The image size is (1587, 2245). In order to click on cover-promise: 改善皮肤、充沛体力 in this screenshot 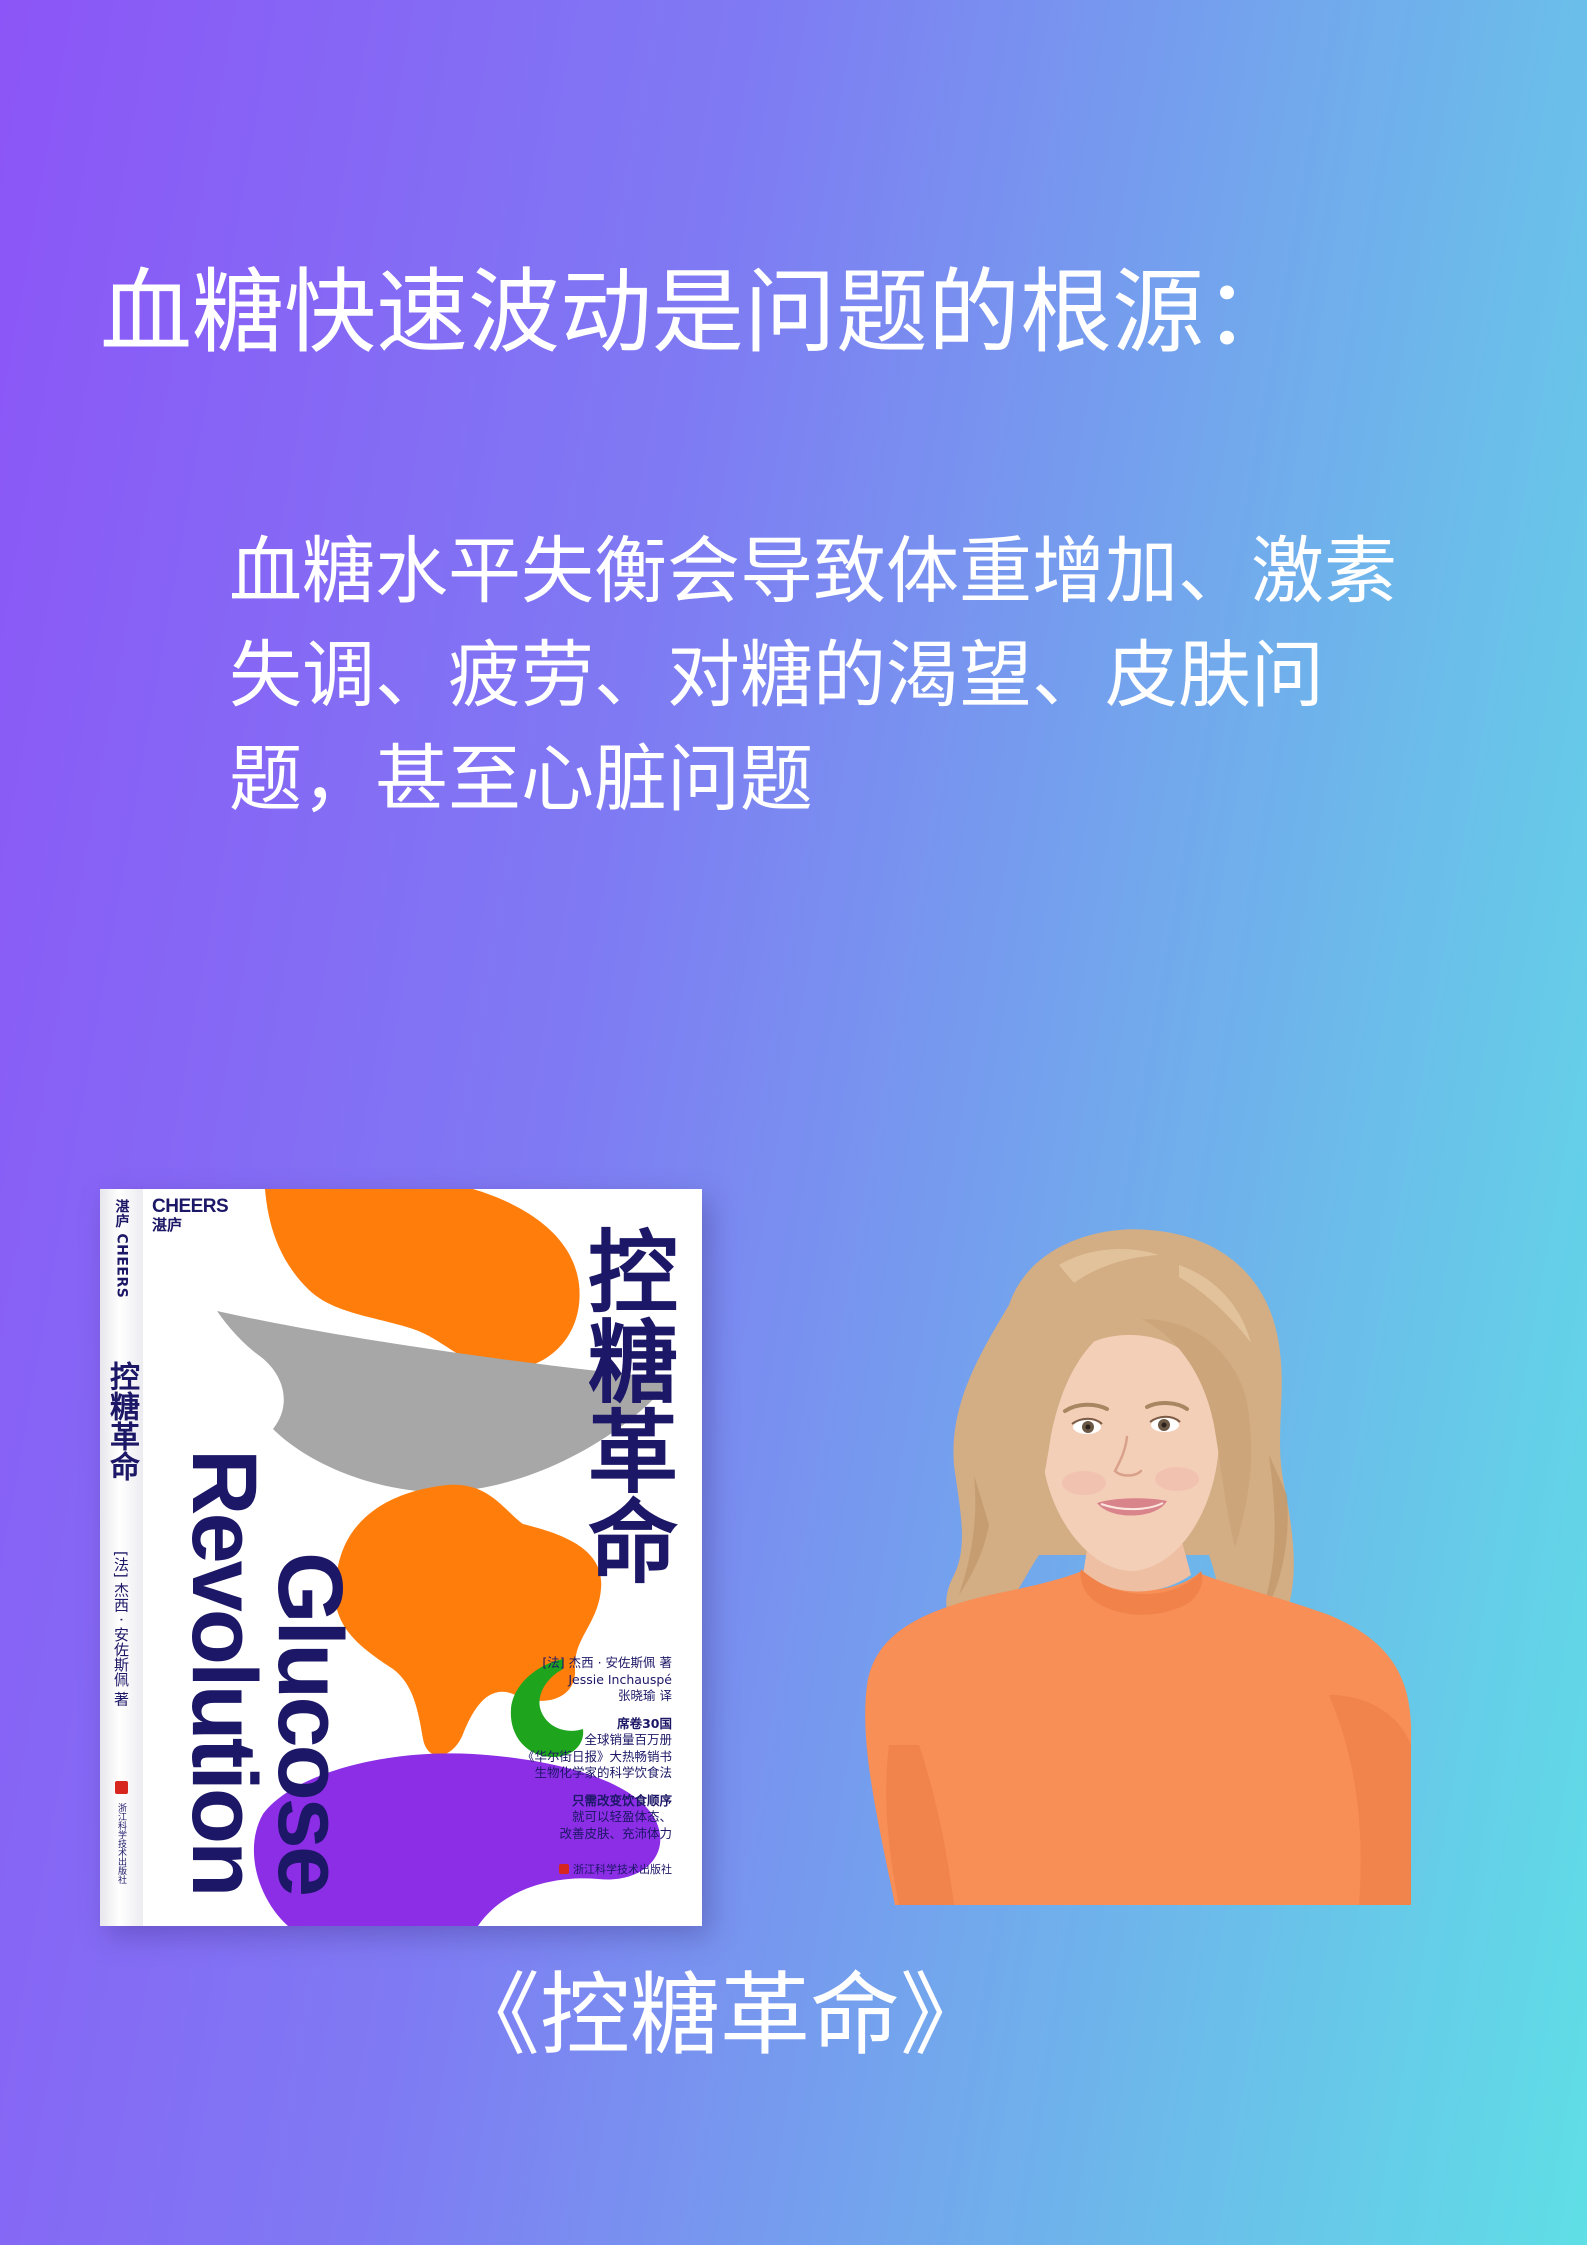, I will do `click(615, 1833)`.